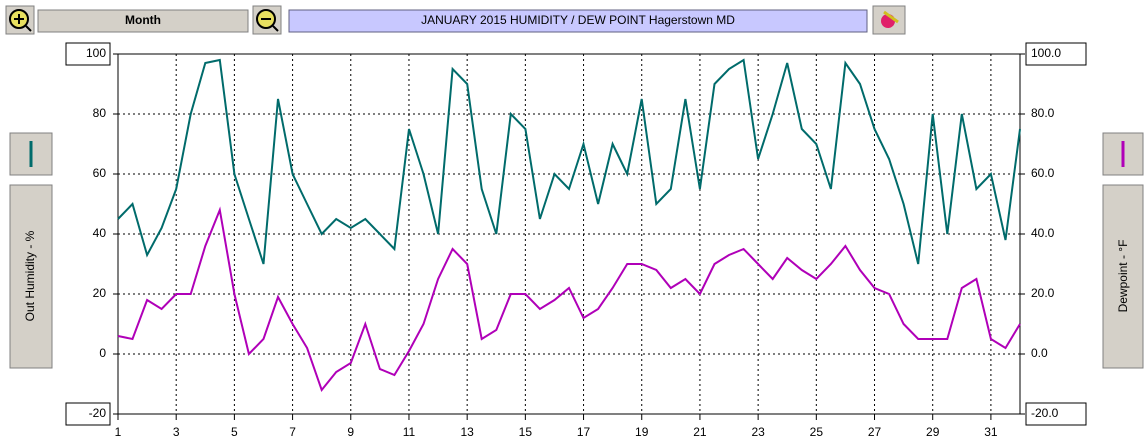 This screenshot has height=445, width=1147. What do you see at coordinates (642, 432) in the screenshot?
I see `x-tick-label: 19` at bounding box center [642, 432].